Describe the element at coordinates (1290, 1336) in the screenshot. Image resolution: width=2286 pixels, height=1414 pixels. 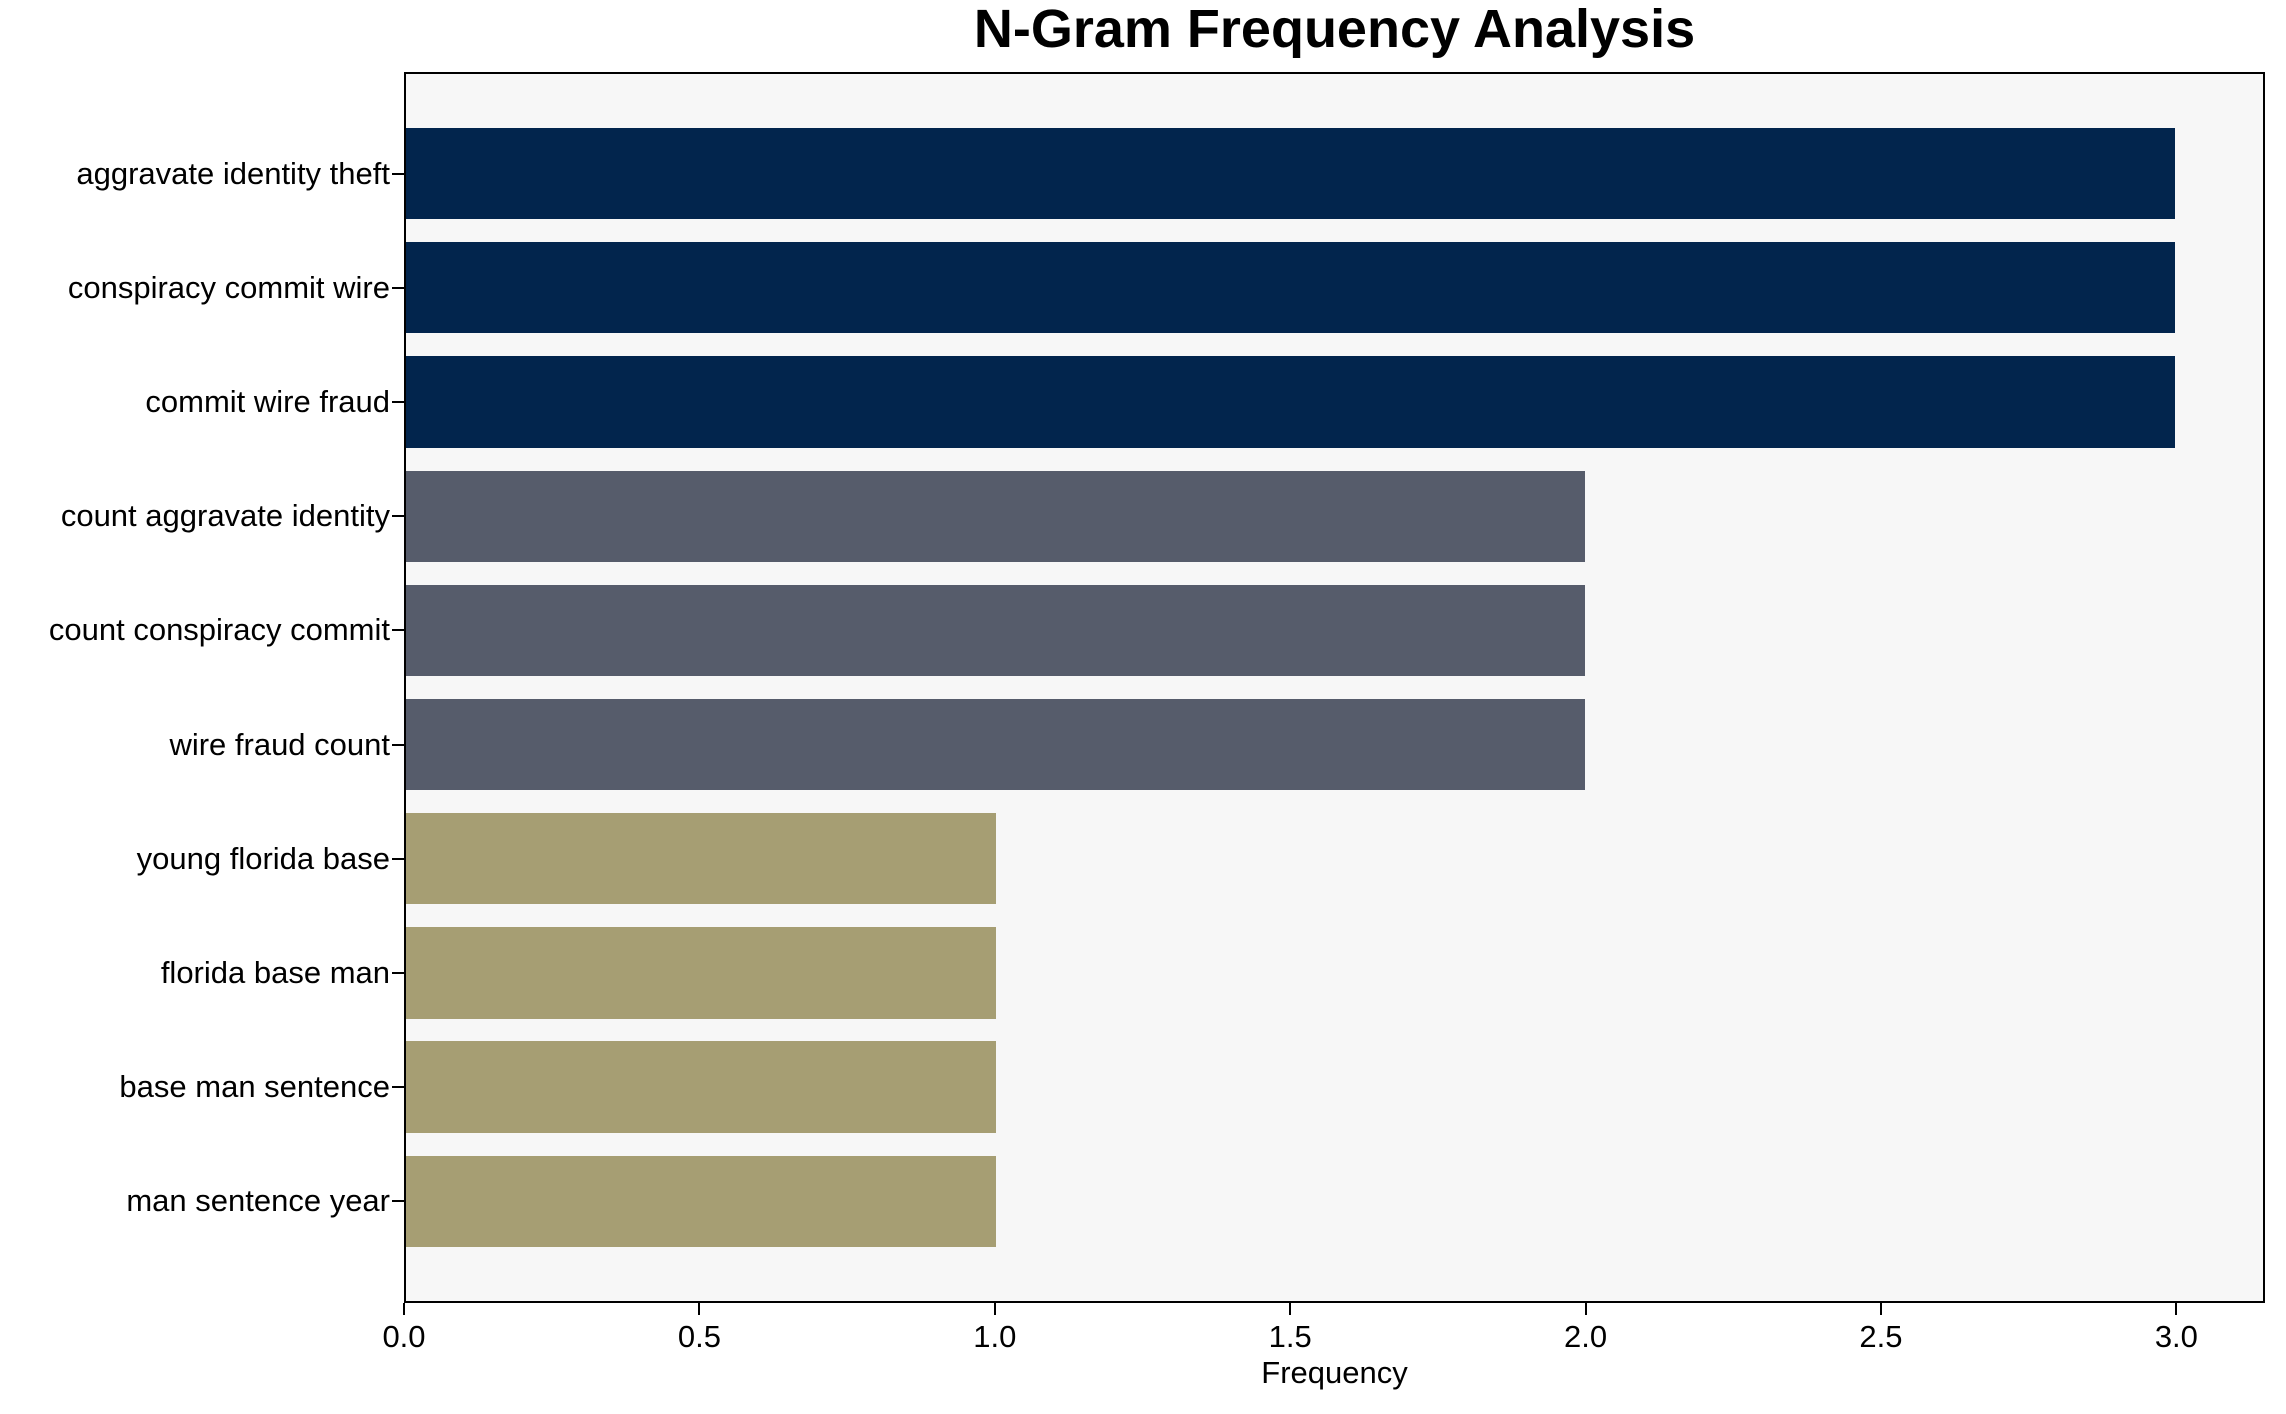
I see `x-tick-label: 1.5` at that location.